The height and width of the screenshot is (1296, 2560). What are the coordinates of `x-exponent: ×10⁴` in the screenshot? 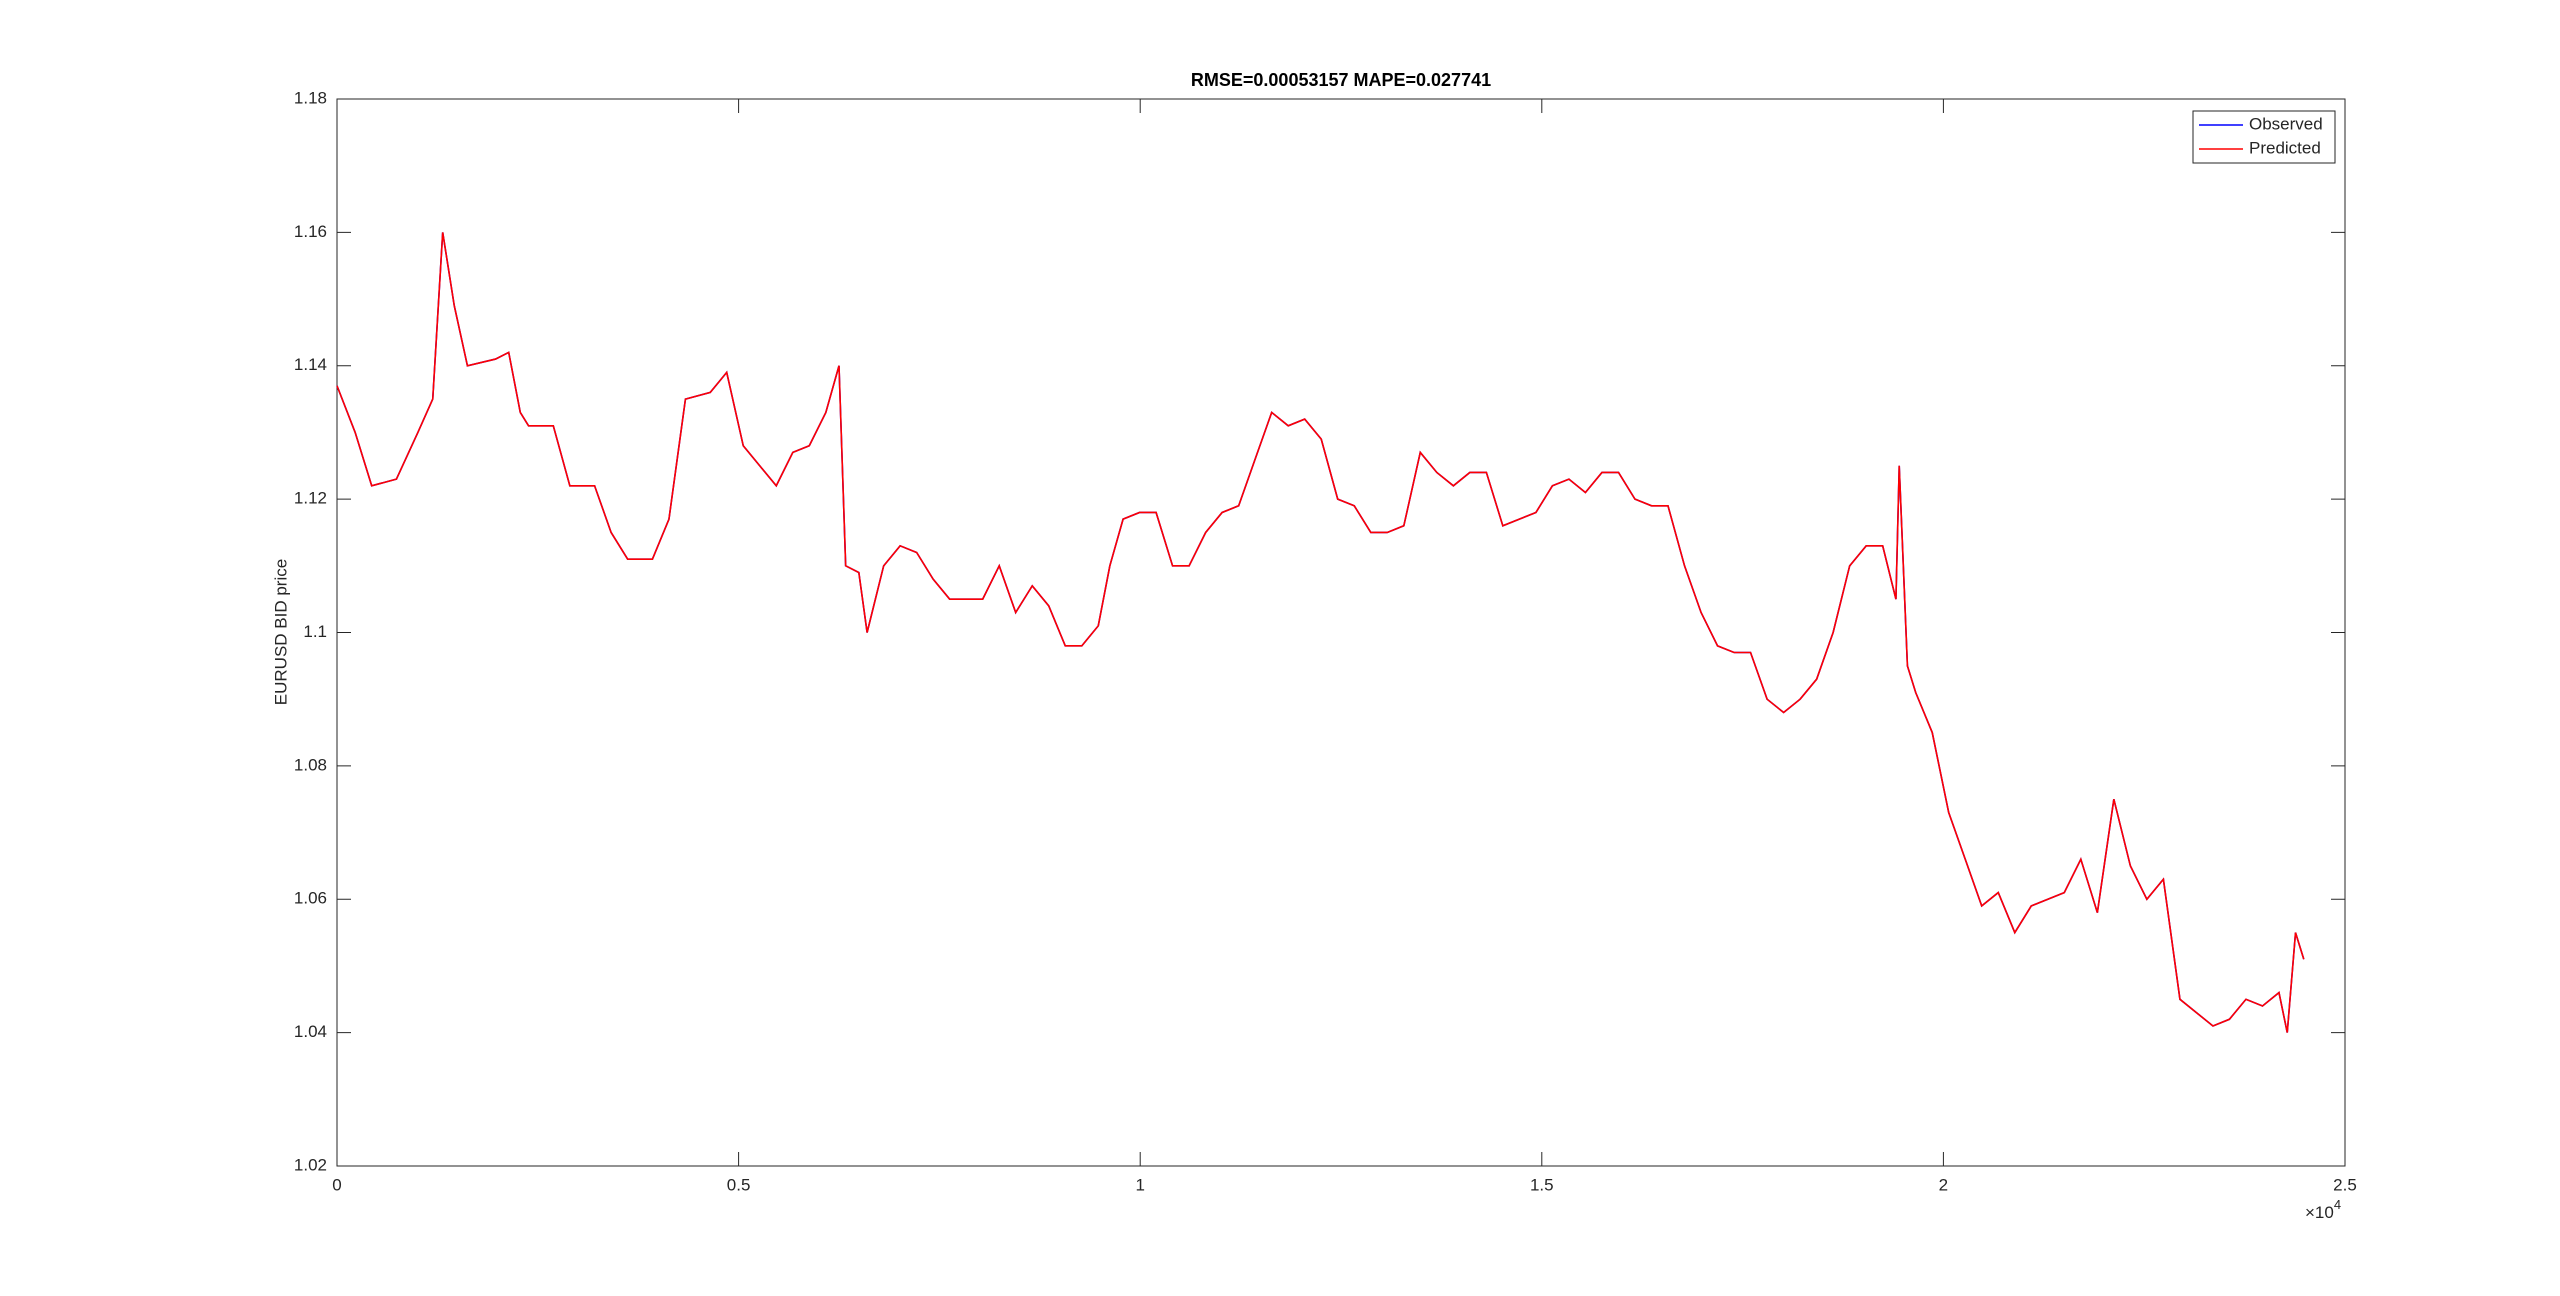 It's located at (2323, 1209).